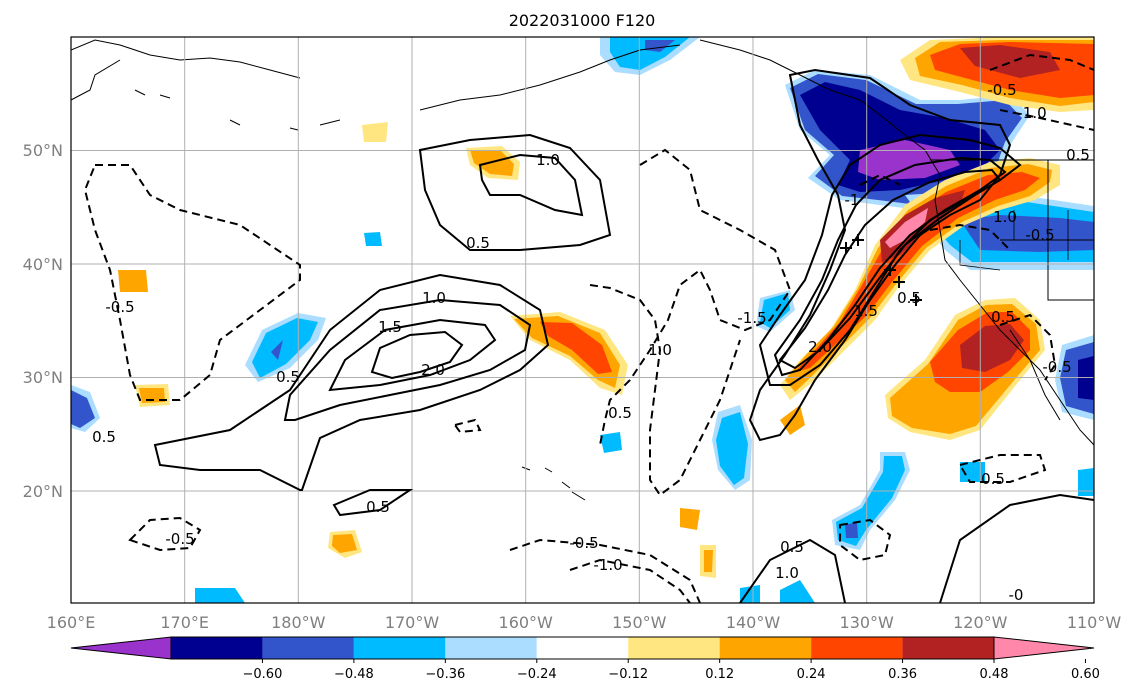 The image size is (1139, 696). What do you see at coordinates (751, 318) in the screenshot?
I see `contour-label: -1.5` at bounding box center [751, 318].